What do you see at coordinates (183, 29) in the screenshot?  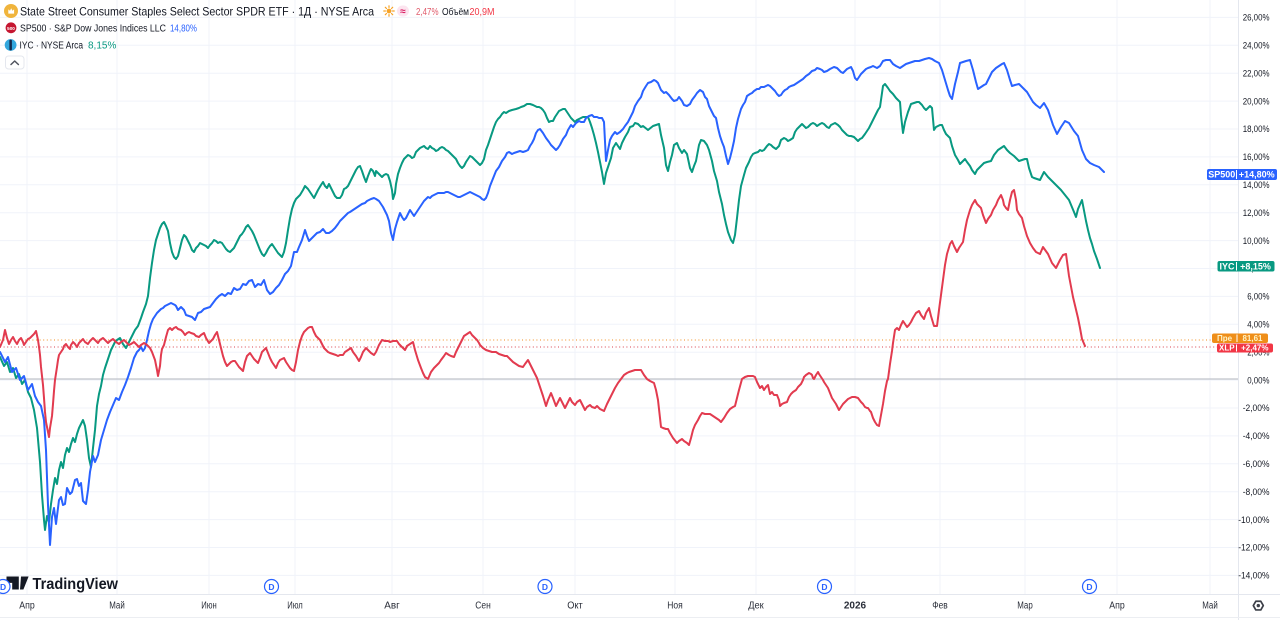 I see `svg-text: 14,80%` at bounding box center [183, 29].